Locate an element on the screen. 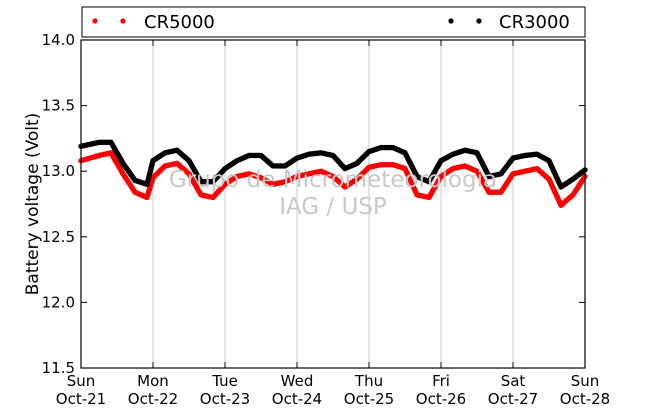 The height and width of the screenshot is (409, 650). x-tick-label-day: Tue is located at coordinates (224, 381).